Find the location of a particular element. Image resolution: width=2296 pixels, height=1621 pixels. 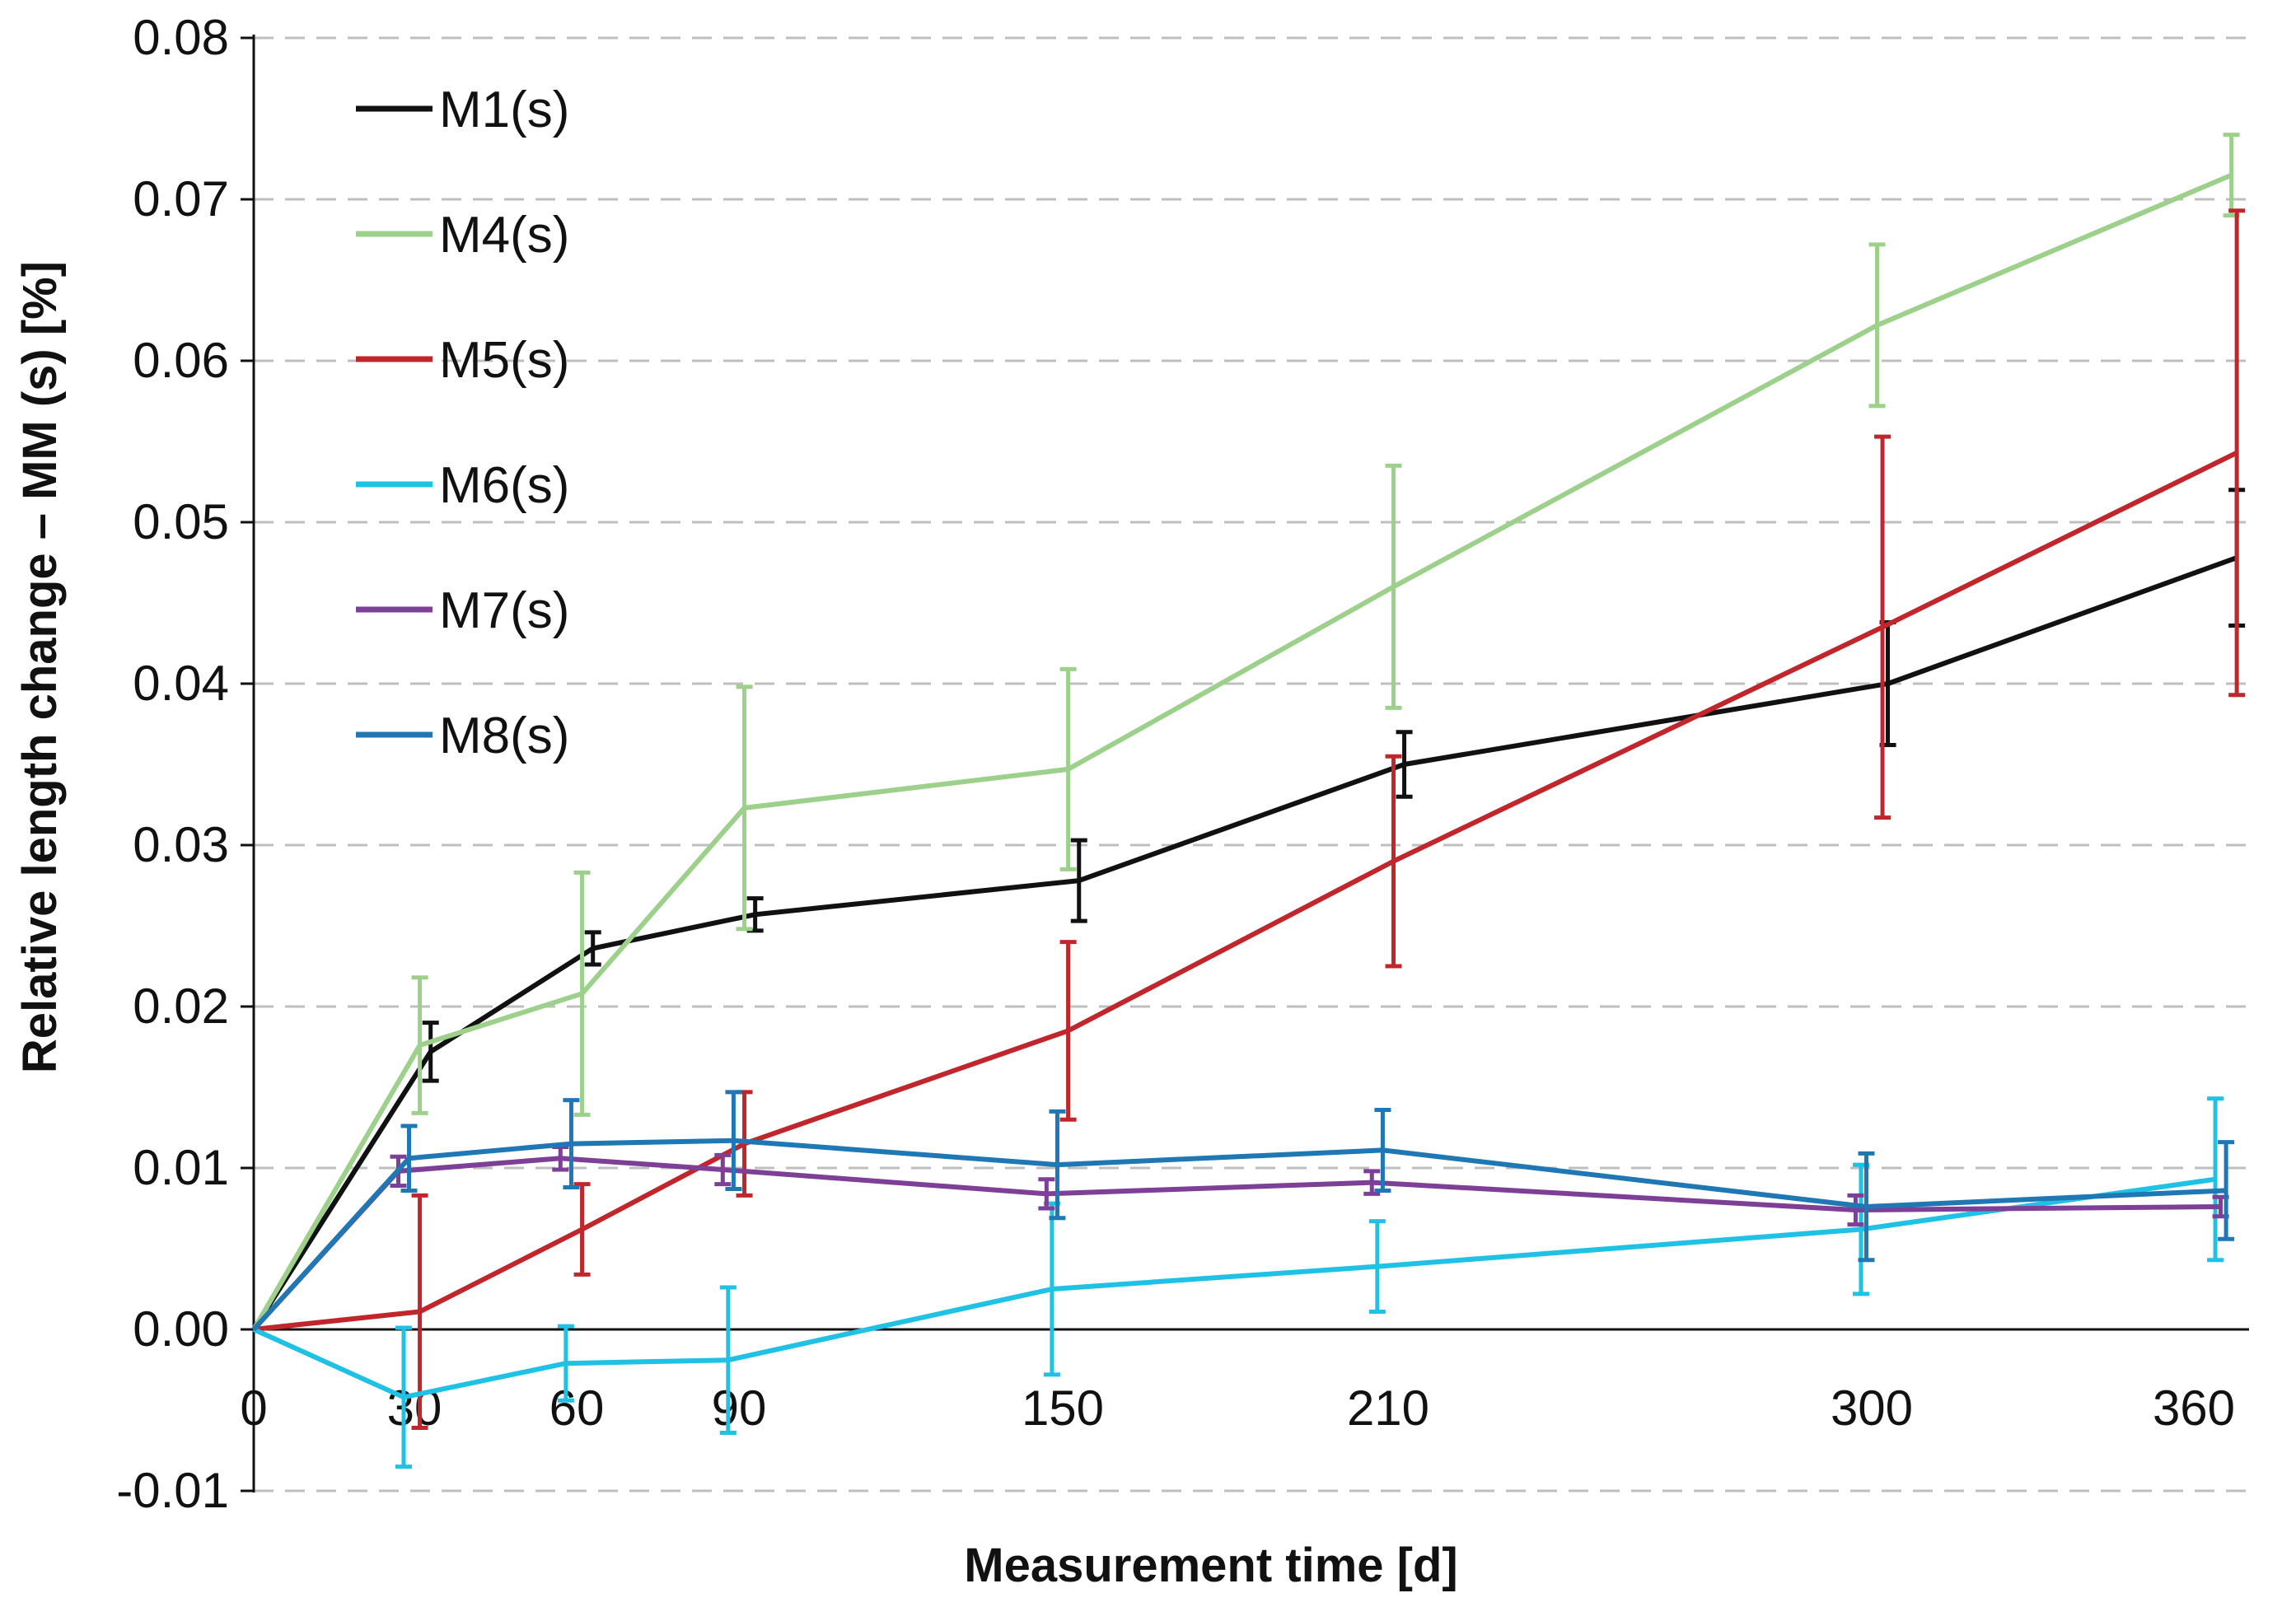

x-tick-label: 90 is located at coordinates (739, 1408).